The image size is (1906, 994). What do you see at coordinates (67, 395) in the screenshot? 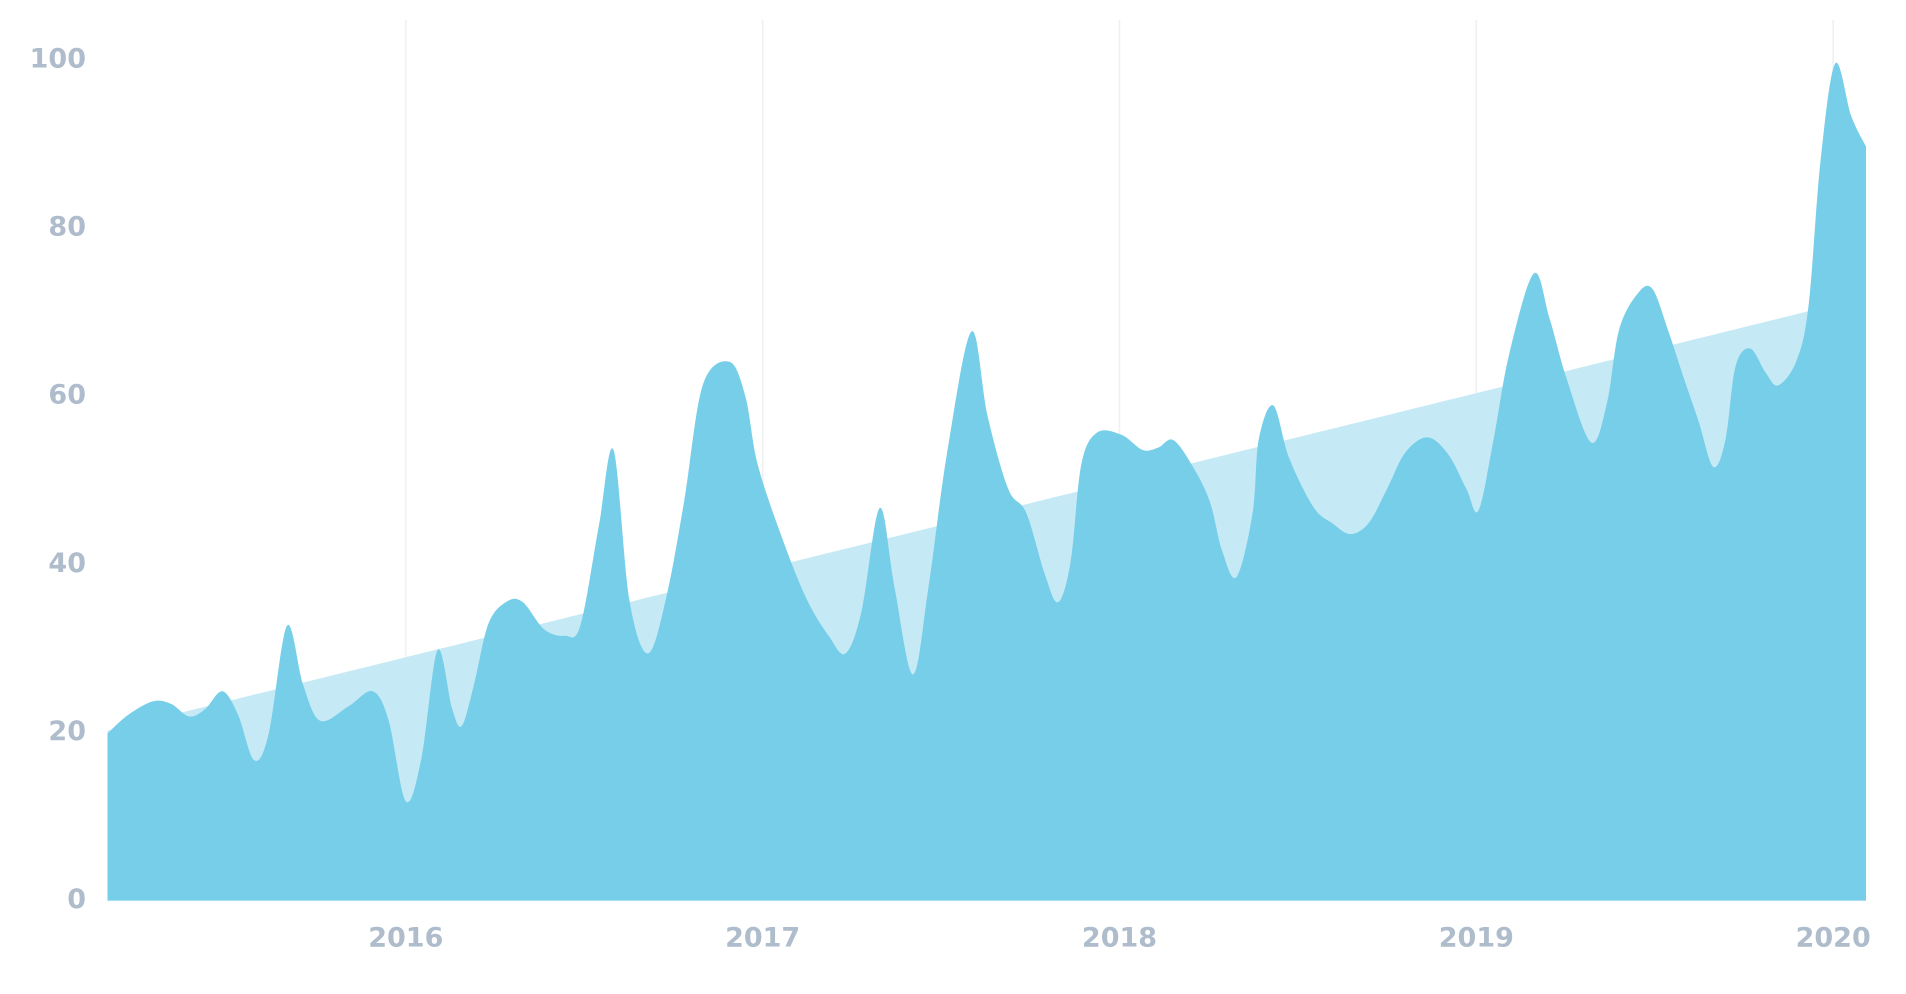
I see `y-tick-label: 60` at bounding box center [67, 395].